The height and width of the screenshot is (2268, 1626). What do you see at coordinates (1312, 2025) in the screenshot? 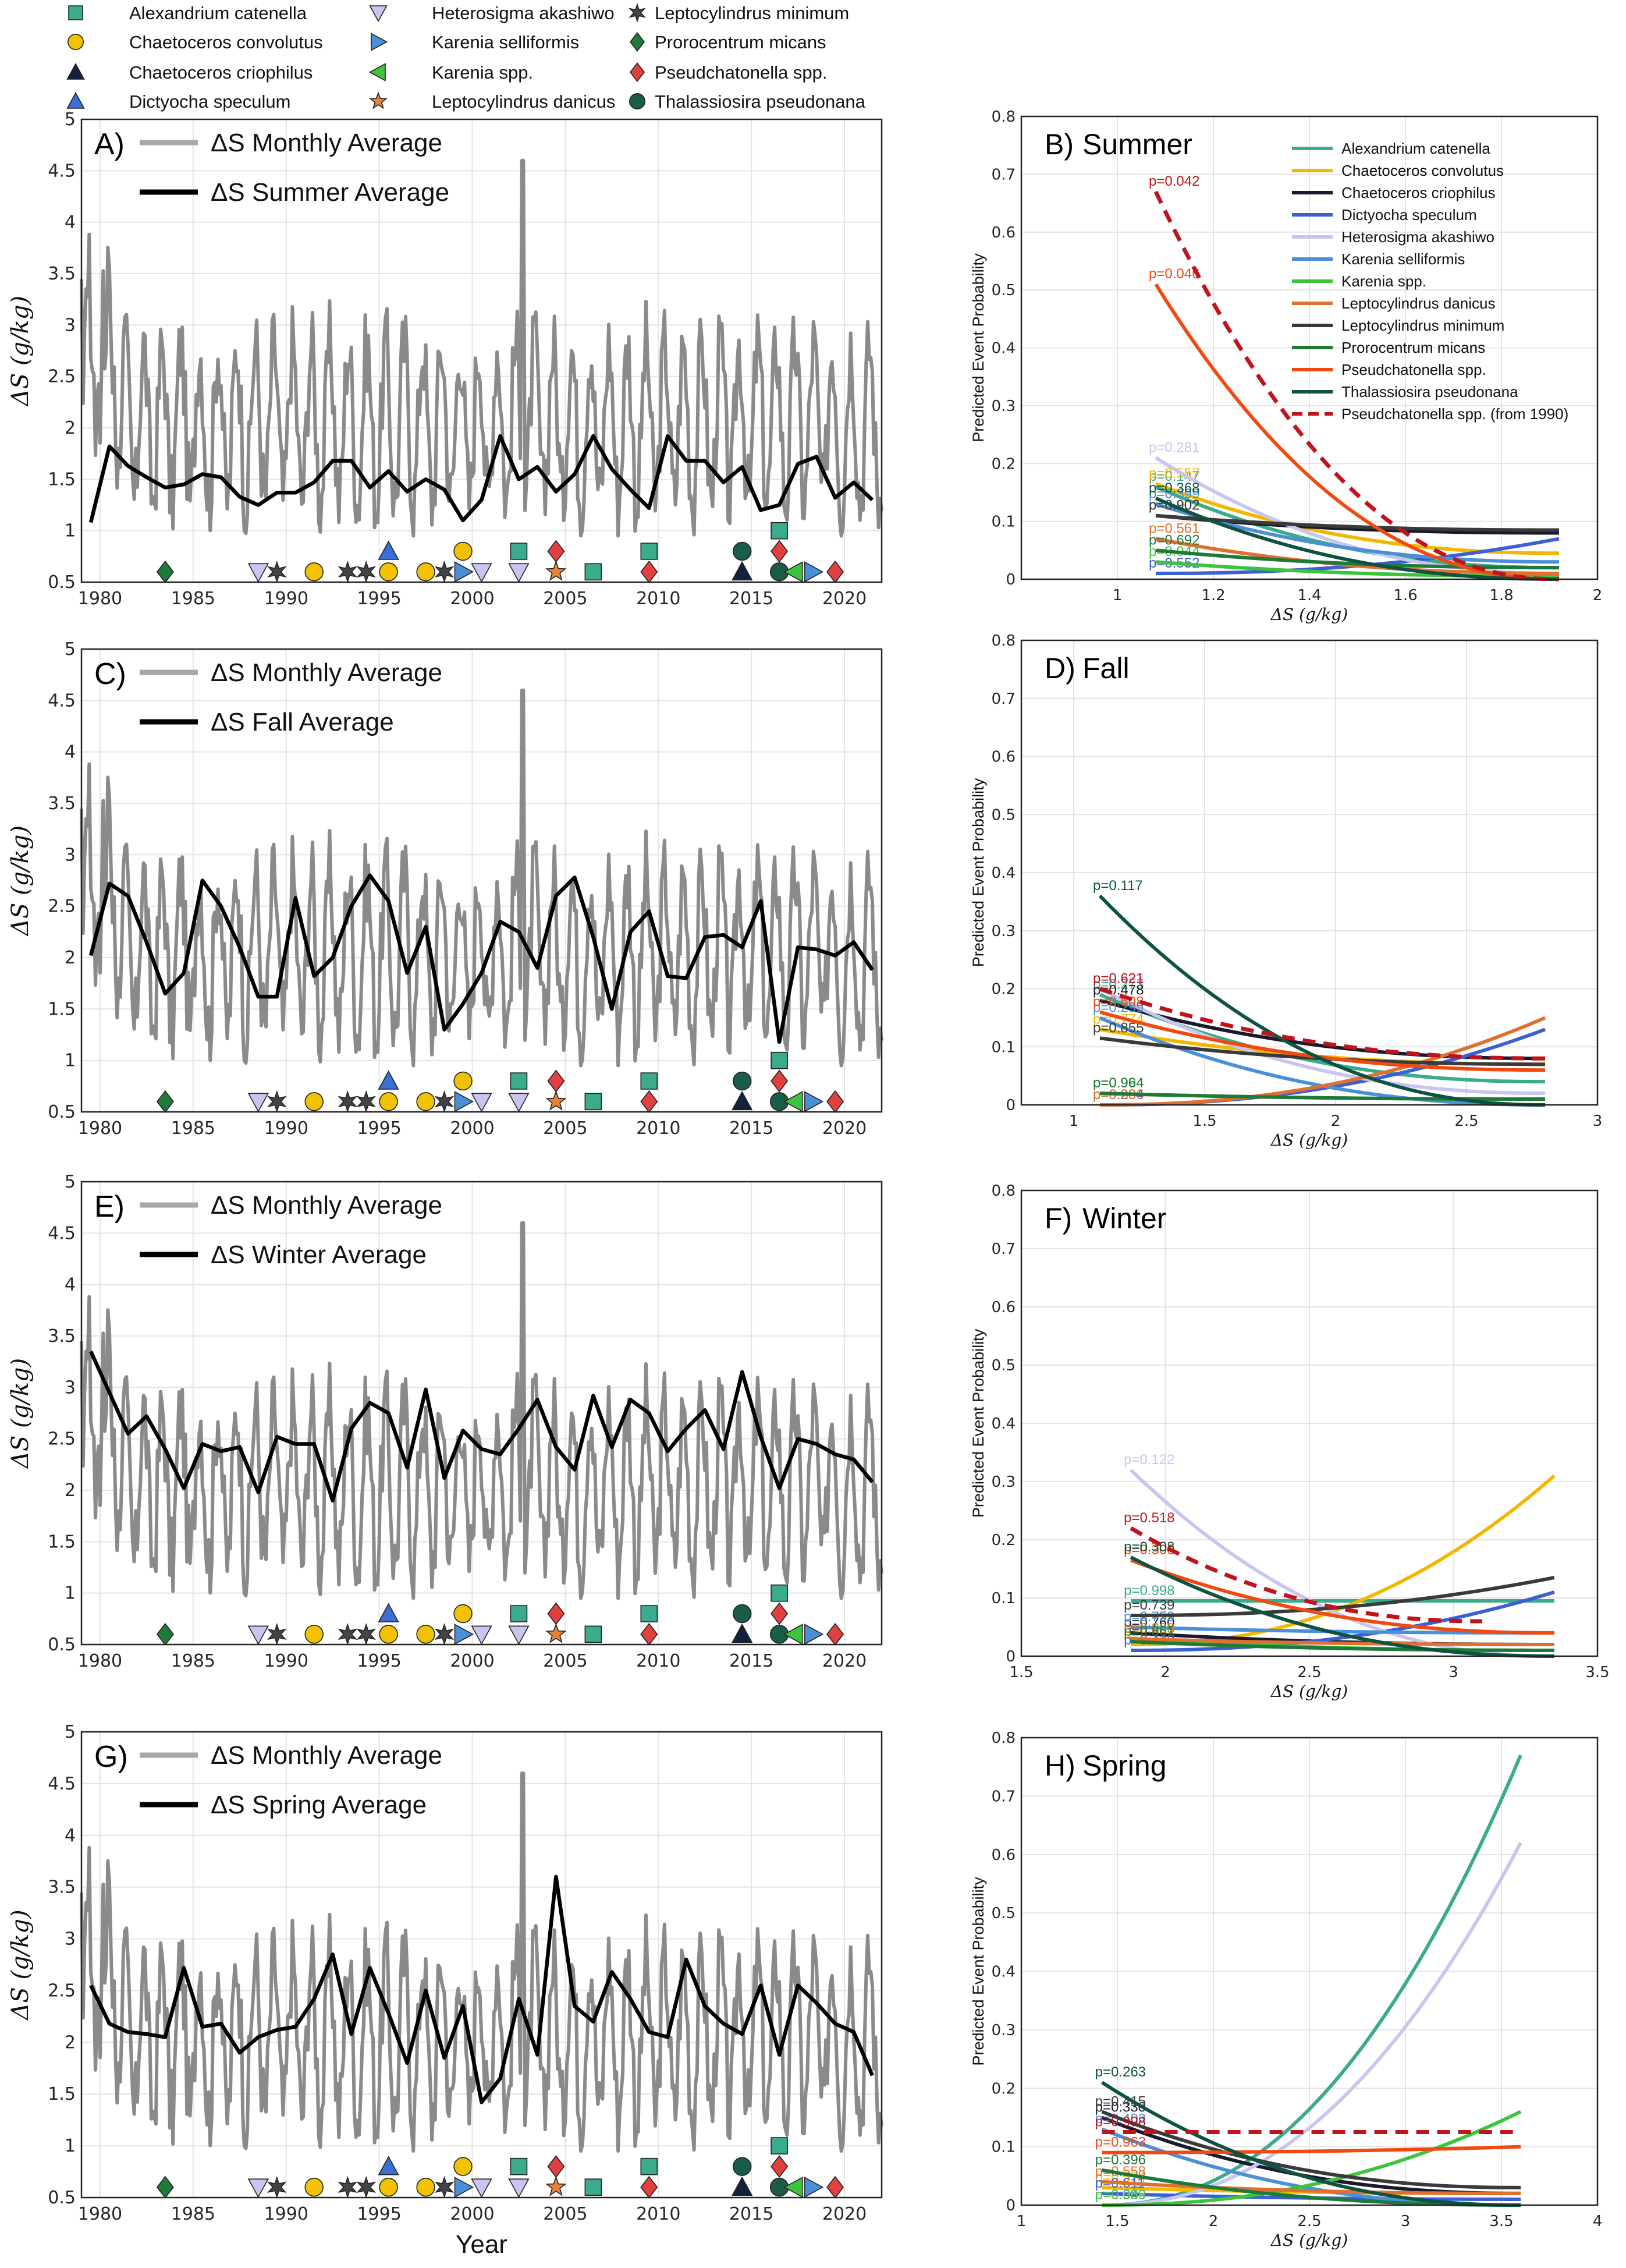
I see `curve-heterosigma-akashiwo` at bounding box center [1312, 2025].